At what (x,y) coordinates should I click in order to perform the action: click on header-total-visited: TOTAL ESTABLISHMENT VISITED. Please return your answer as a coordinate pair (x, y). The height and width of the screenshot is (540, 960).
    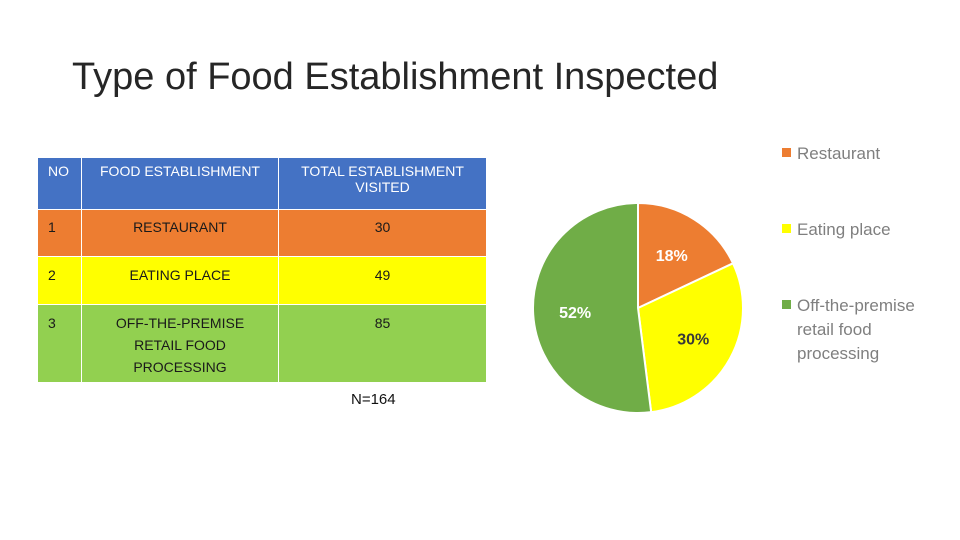
    Looking at the image, I should click on (382, 183).